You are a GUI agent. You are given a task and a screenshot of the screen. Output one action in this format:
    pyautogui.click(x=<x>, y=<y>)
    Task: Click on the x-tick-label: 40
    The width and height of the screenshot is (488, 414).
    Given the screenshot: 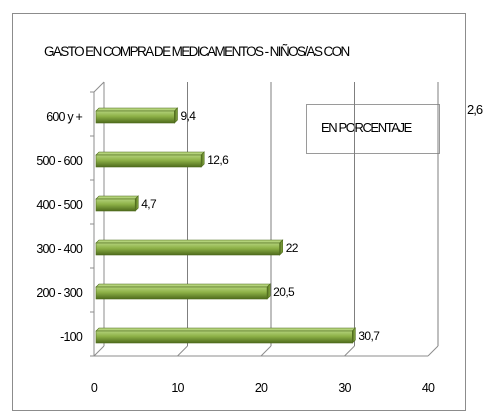 What is the action you would take?
    pyautogui.click(x=428, y=388)
    